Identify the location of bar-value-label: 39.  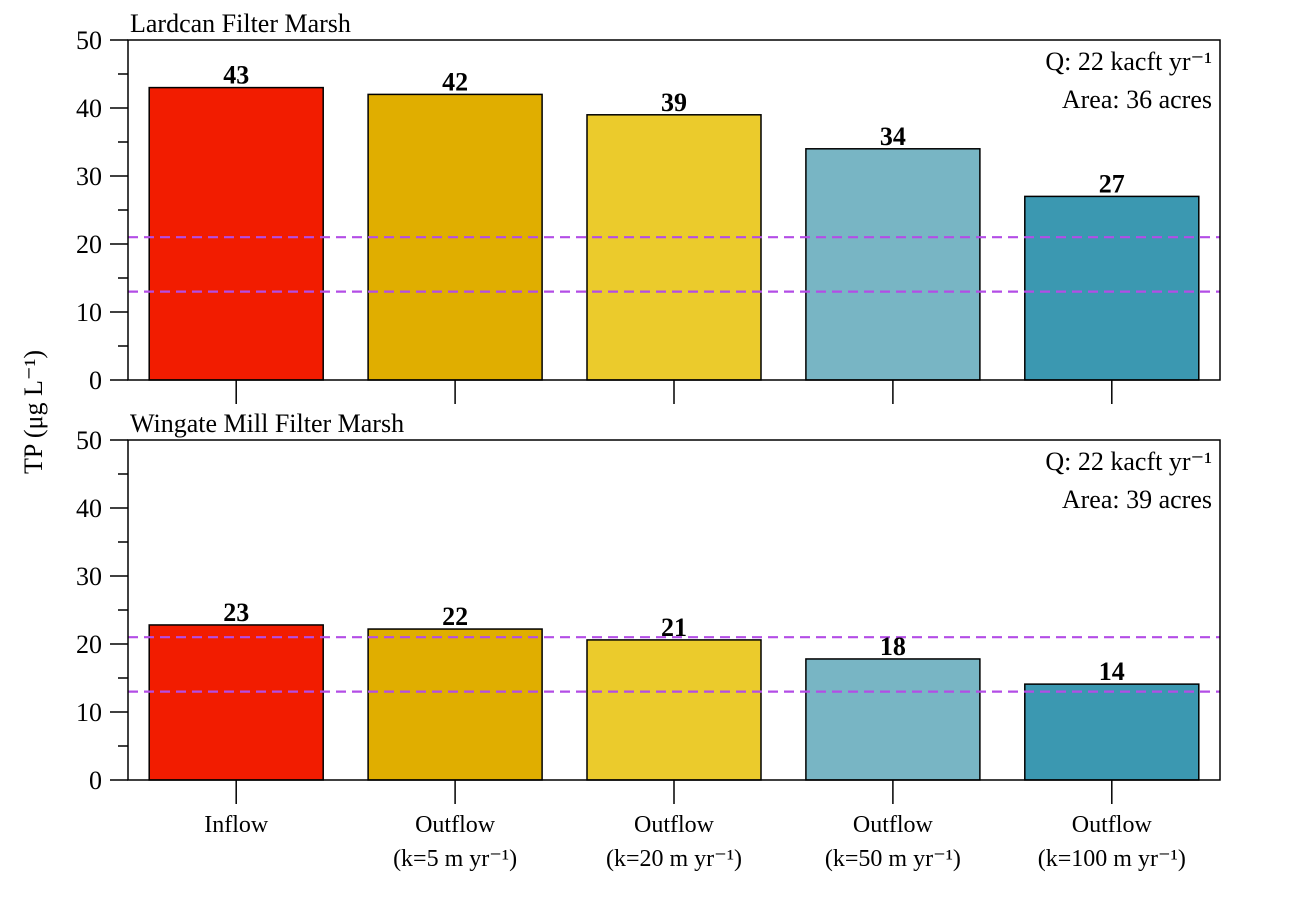
(674, 102).